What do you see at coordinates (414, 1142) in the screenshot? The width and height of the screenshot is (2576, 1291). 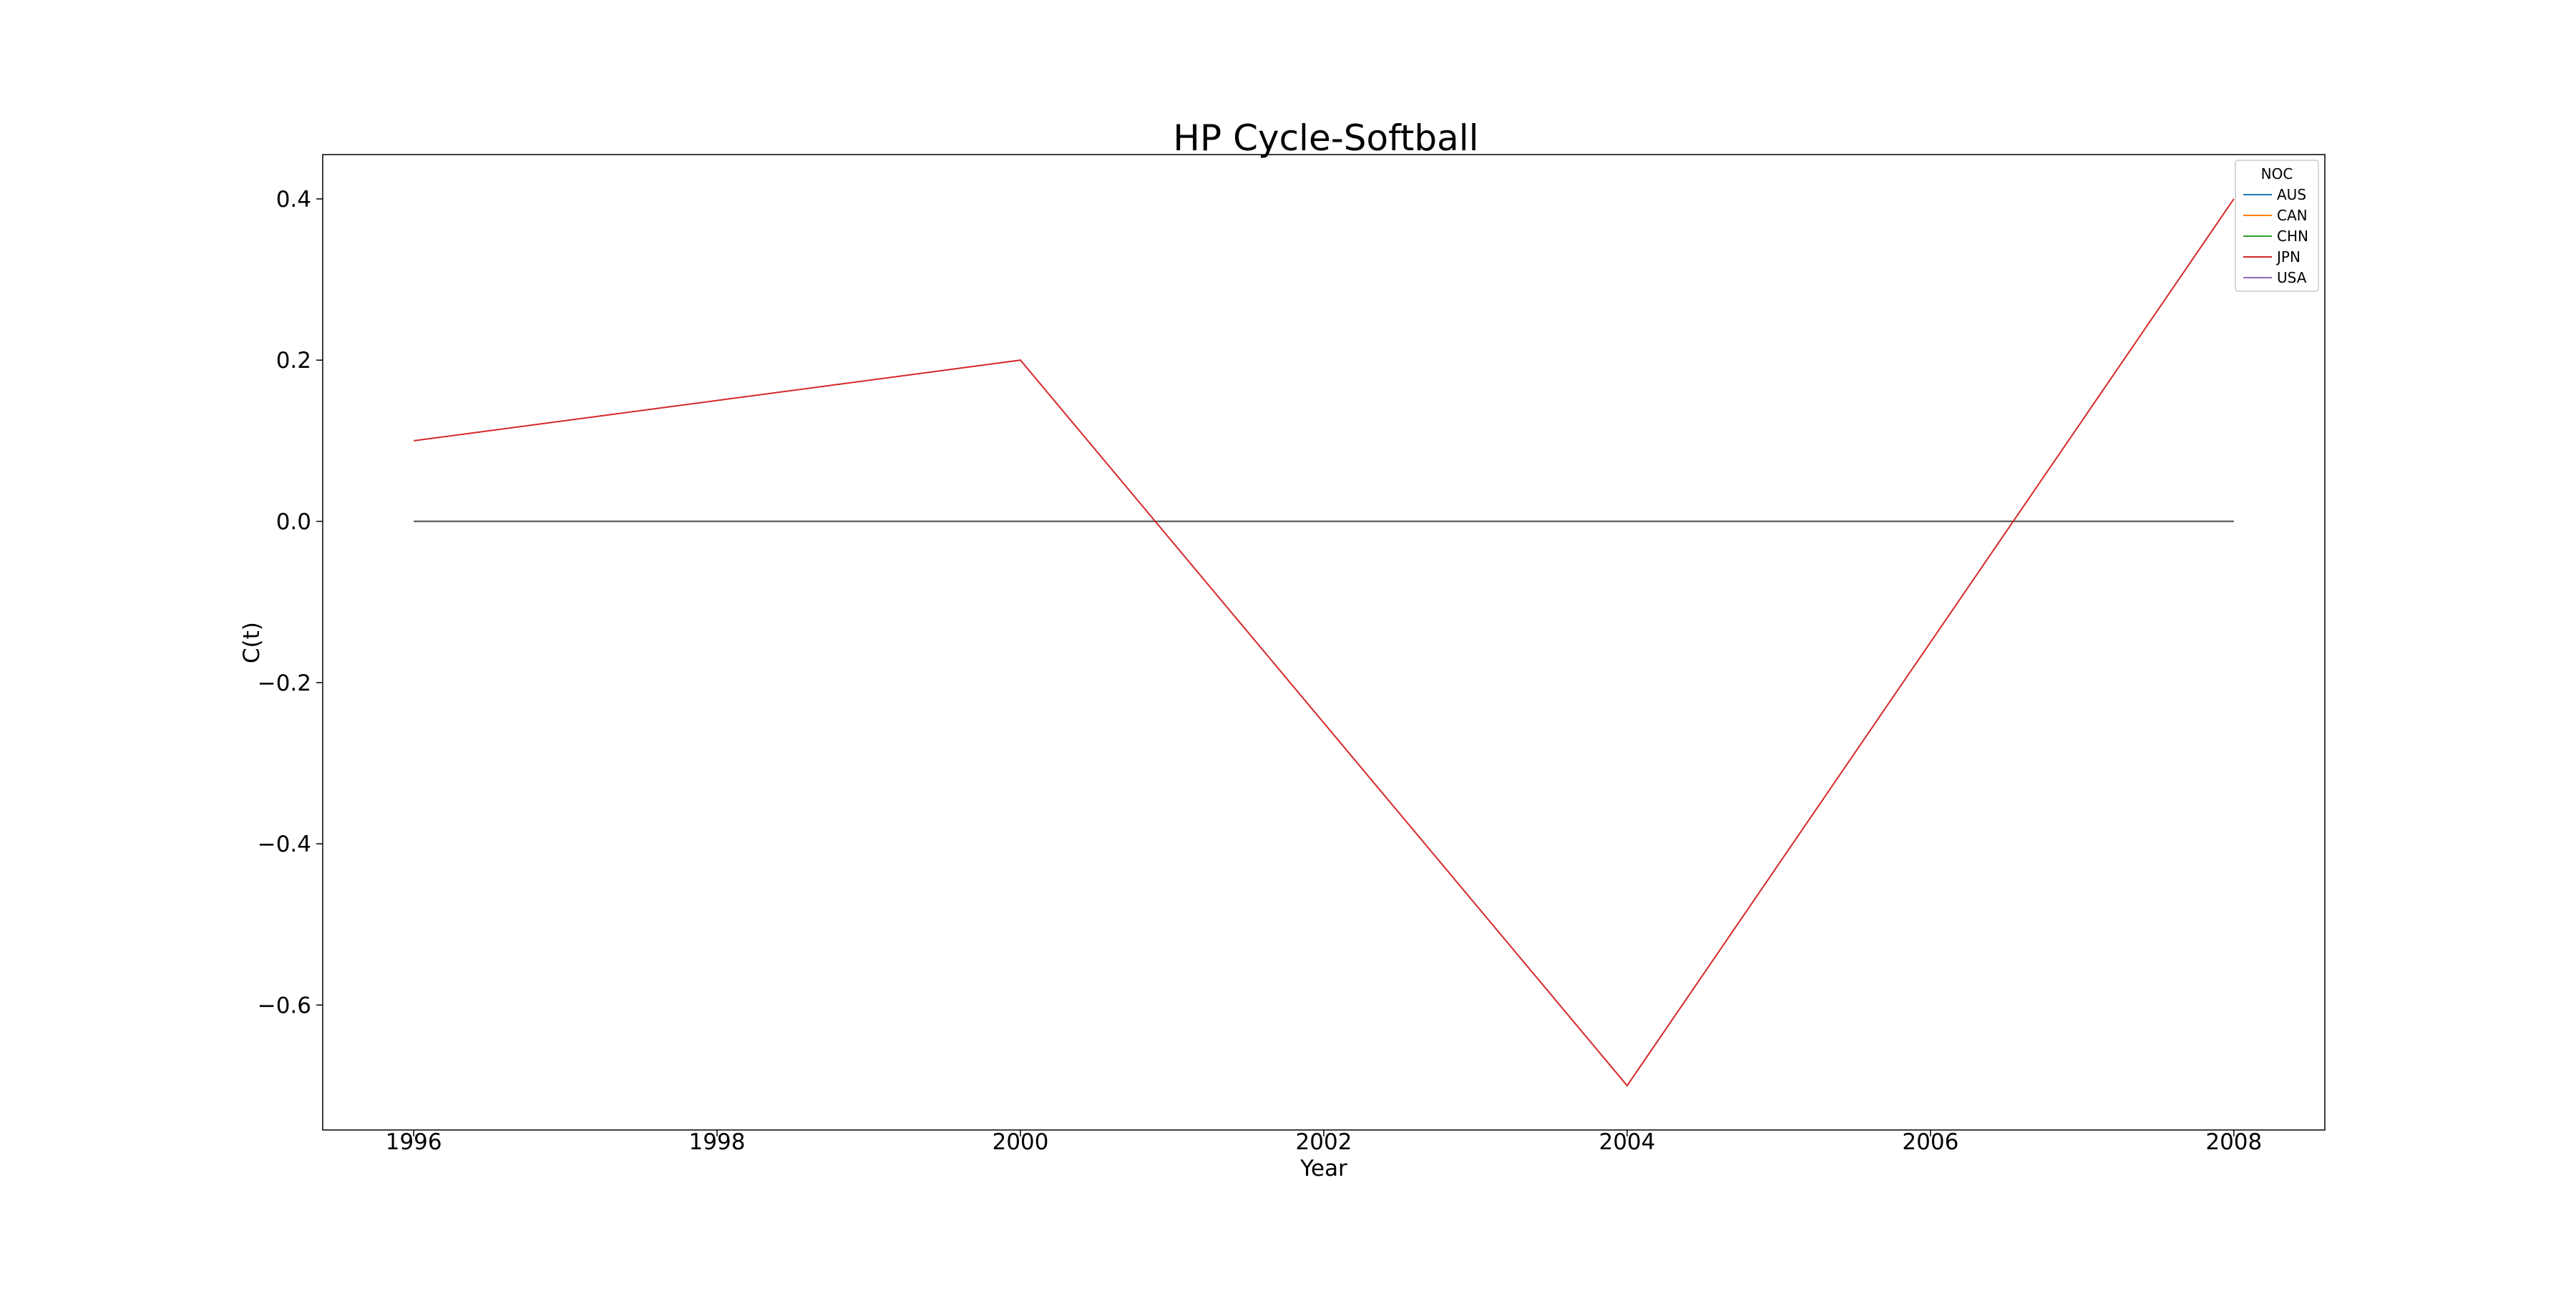 I see `x-tick-label: 1996` at bounding box center [414, 1142].